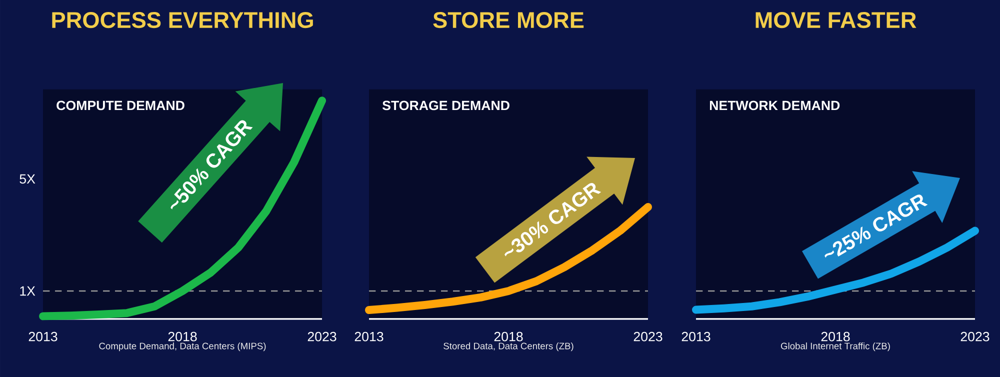  Describe the element at coordinates (446, 105) in the screenshot. I see `text: STORAGE DEMAND` at that location.